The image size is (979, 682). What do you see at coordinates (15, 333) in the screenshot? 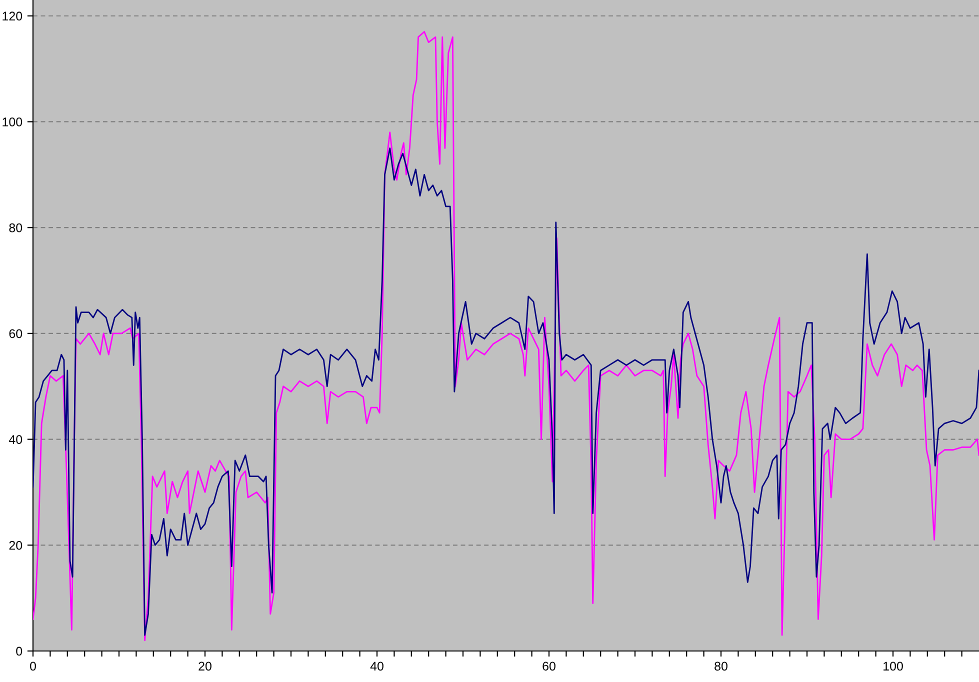
I see `y-tick-label: 60` at bounding box center [15, 333].